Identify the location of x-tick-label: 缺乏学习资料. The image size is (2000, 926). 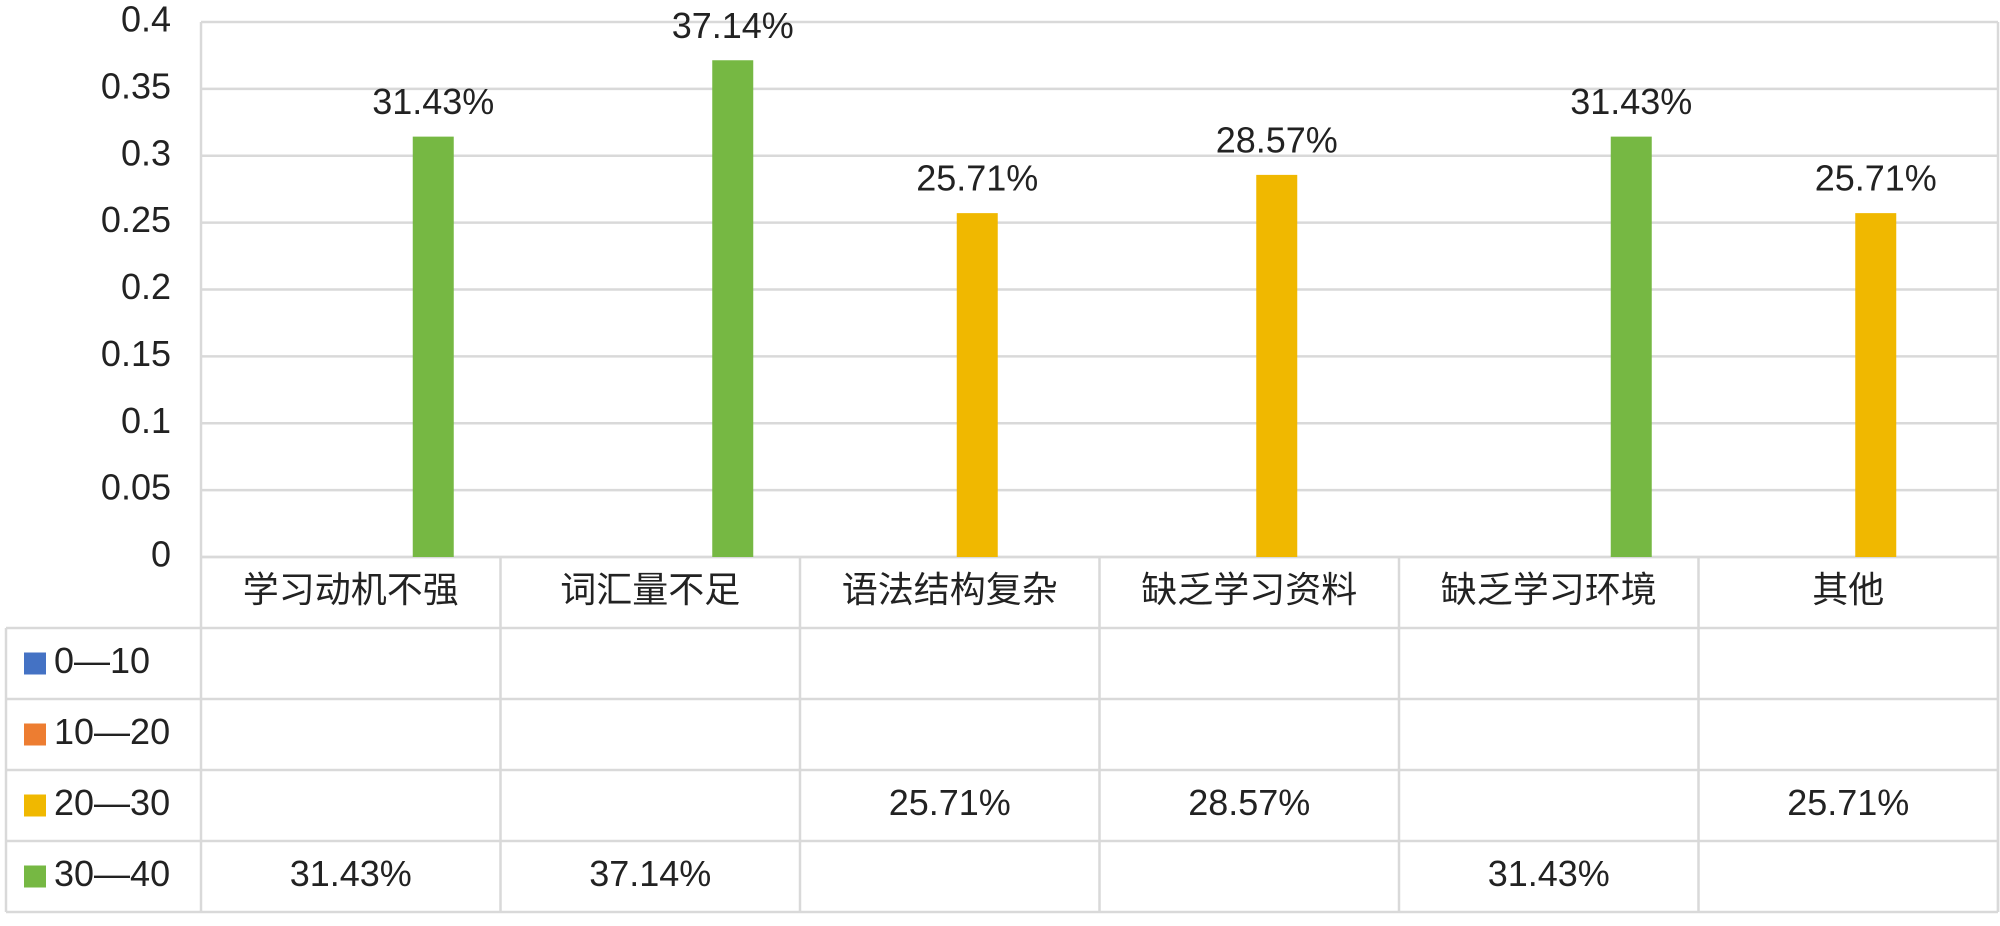
(1249, 589).